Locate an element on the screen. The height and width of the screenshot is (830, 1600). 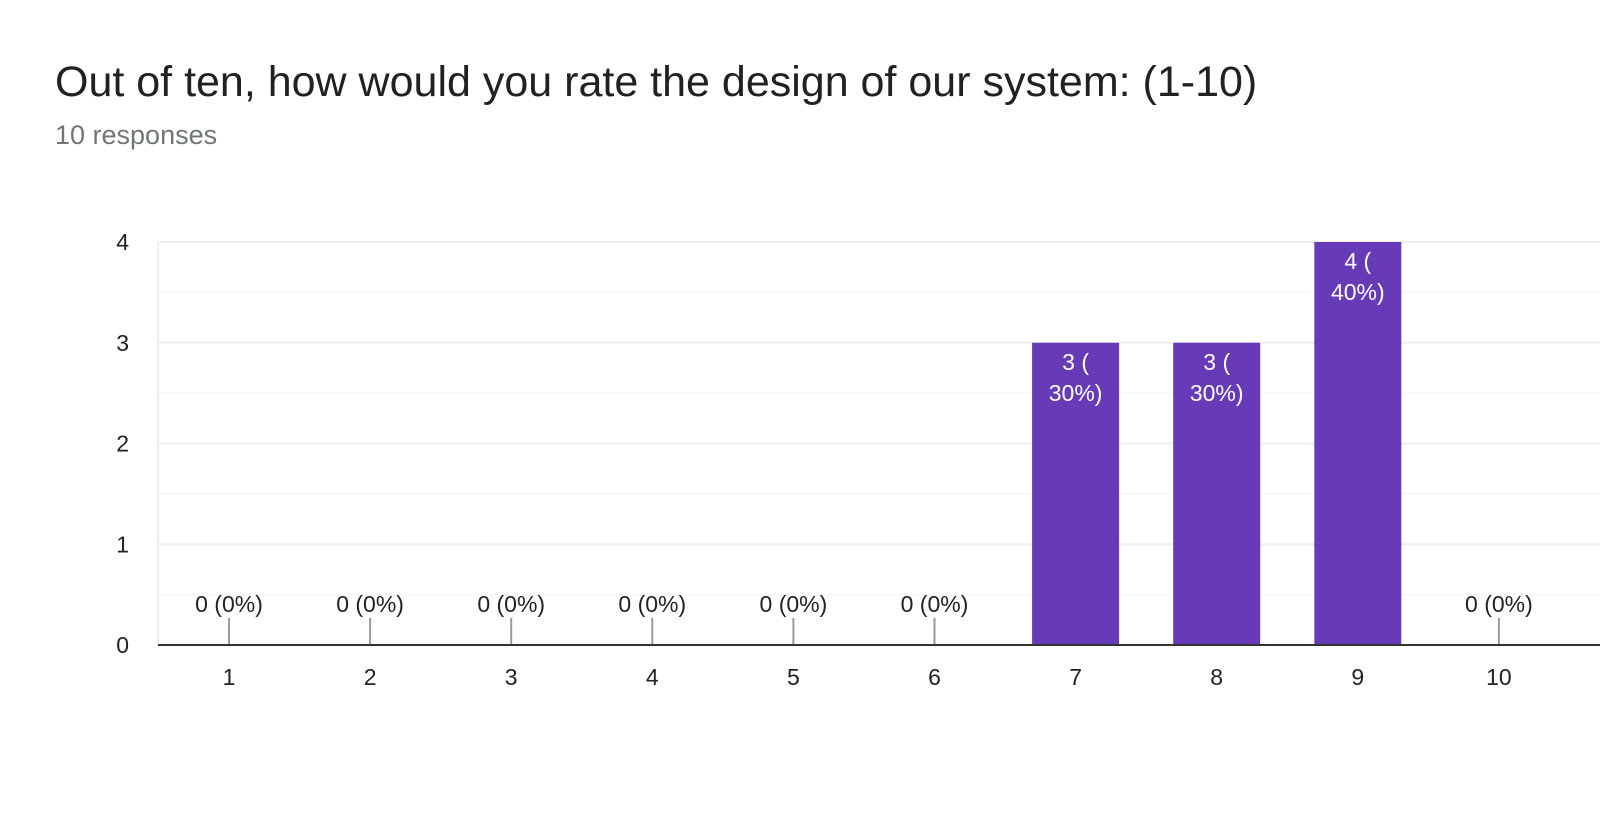
response-count: 10 responses is located at coordinates (136, 135).